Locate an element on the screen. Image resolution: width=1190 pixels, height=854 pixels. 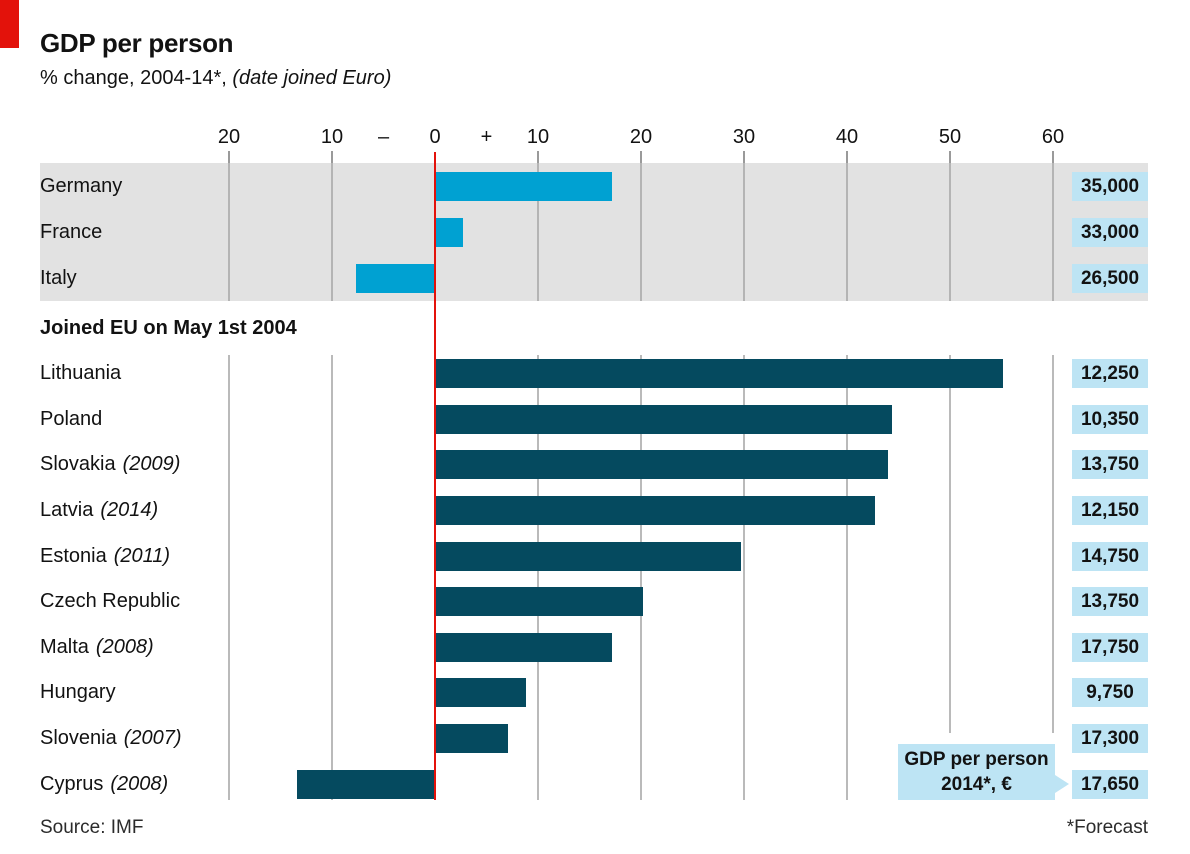
red-accent-block is located at coordinates (9, 24).